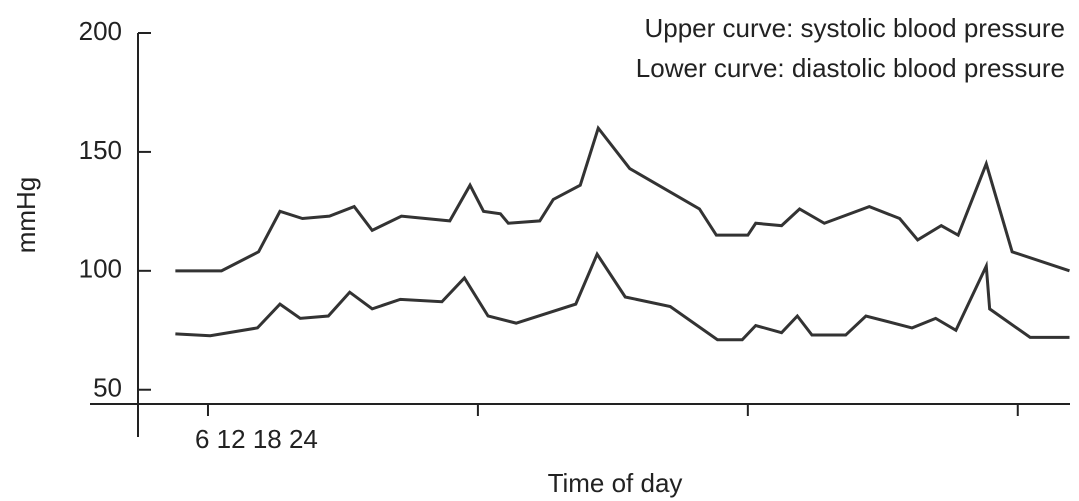  I want to click on x-axis-label: Time of day, so click(615, 483).